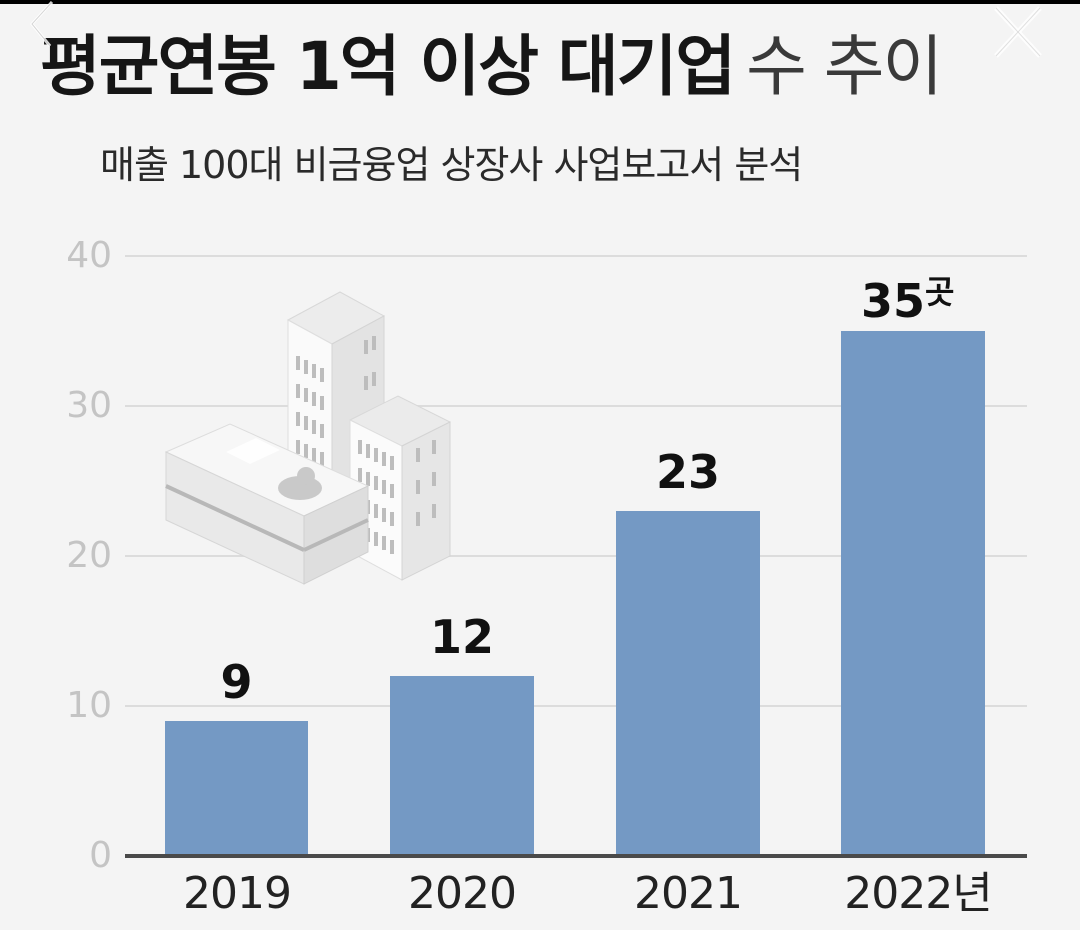 This screenshot has height=930, width=1080. I want to click on y-tick-30: 30, so click(89, 405).